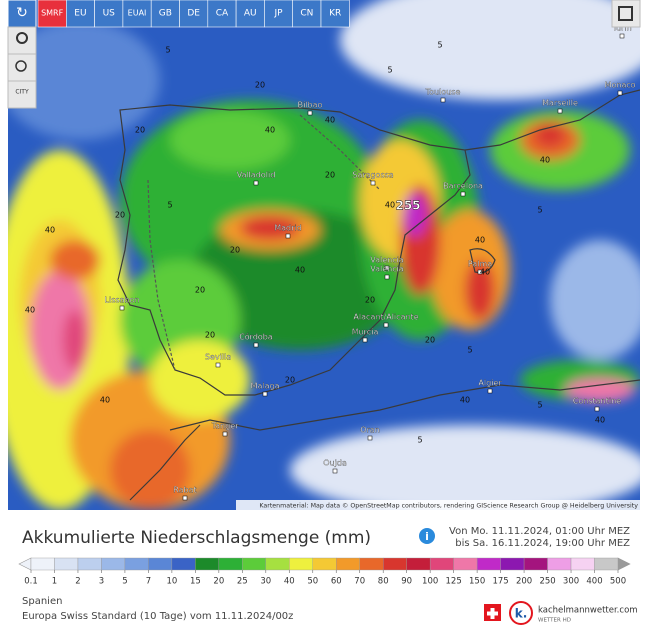 This screenshot has height=630, width=650. Describe the element at coordinates (77, 582) in the screenshot. I see `legend-value: 2` at that location.